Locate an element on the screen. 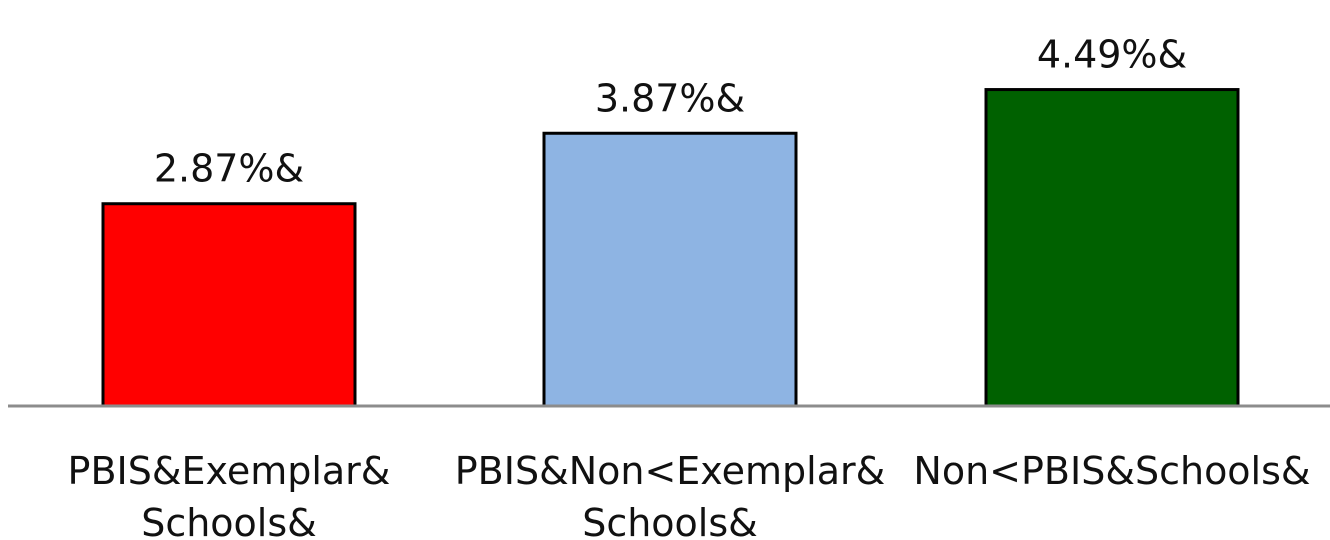  data-label-1: 2.87%& is located at coordinates (229, 169).